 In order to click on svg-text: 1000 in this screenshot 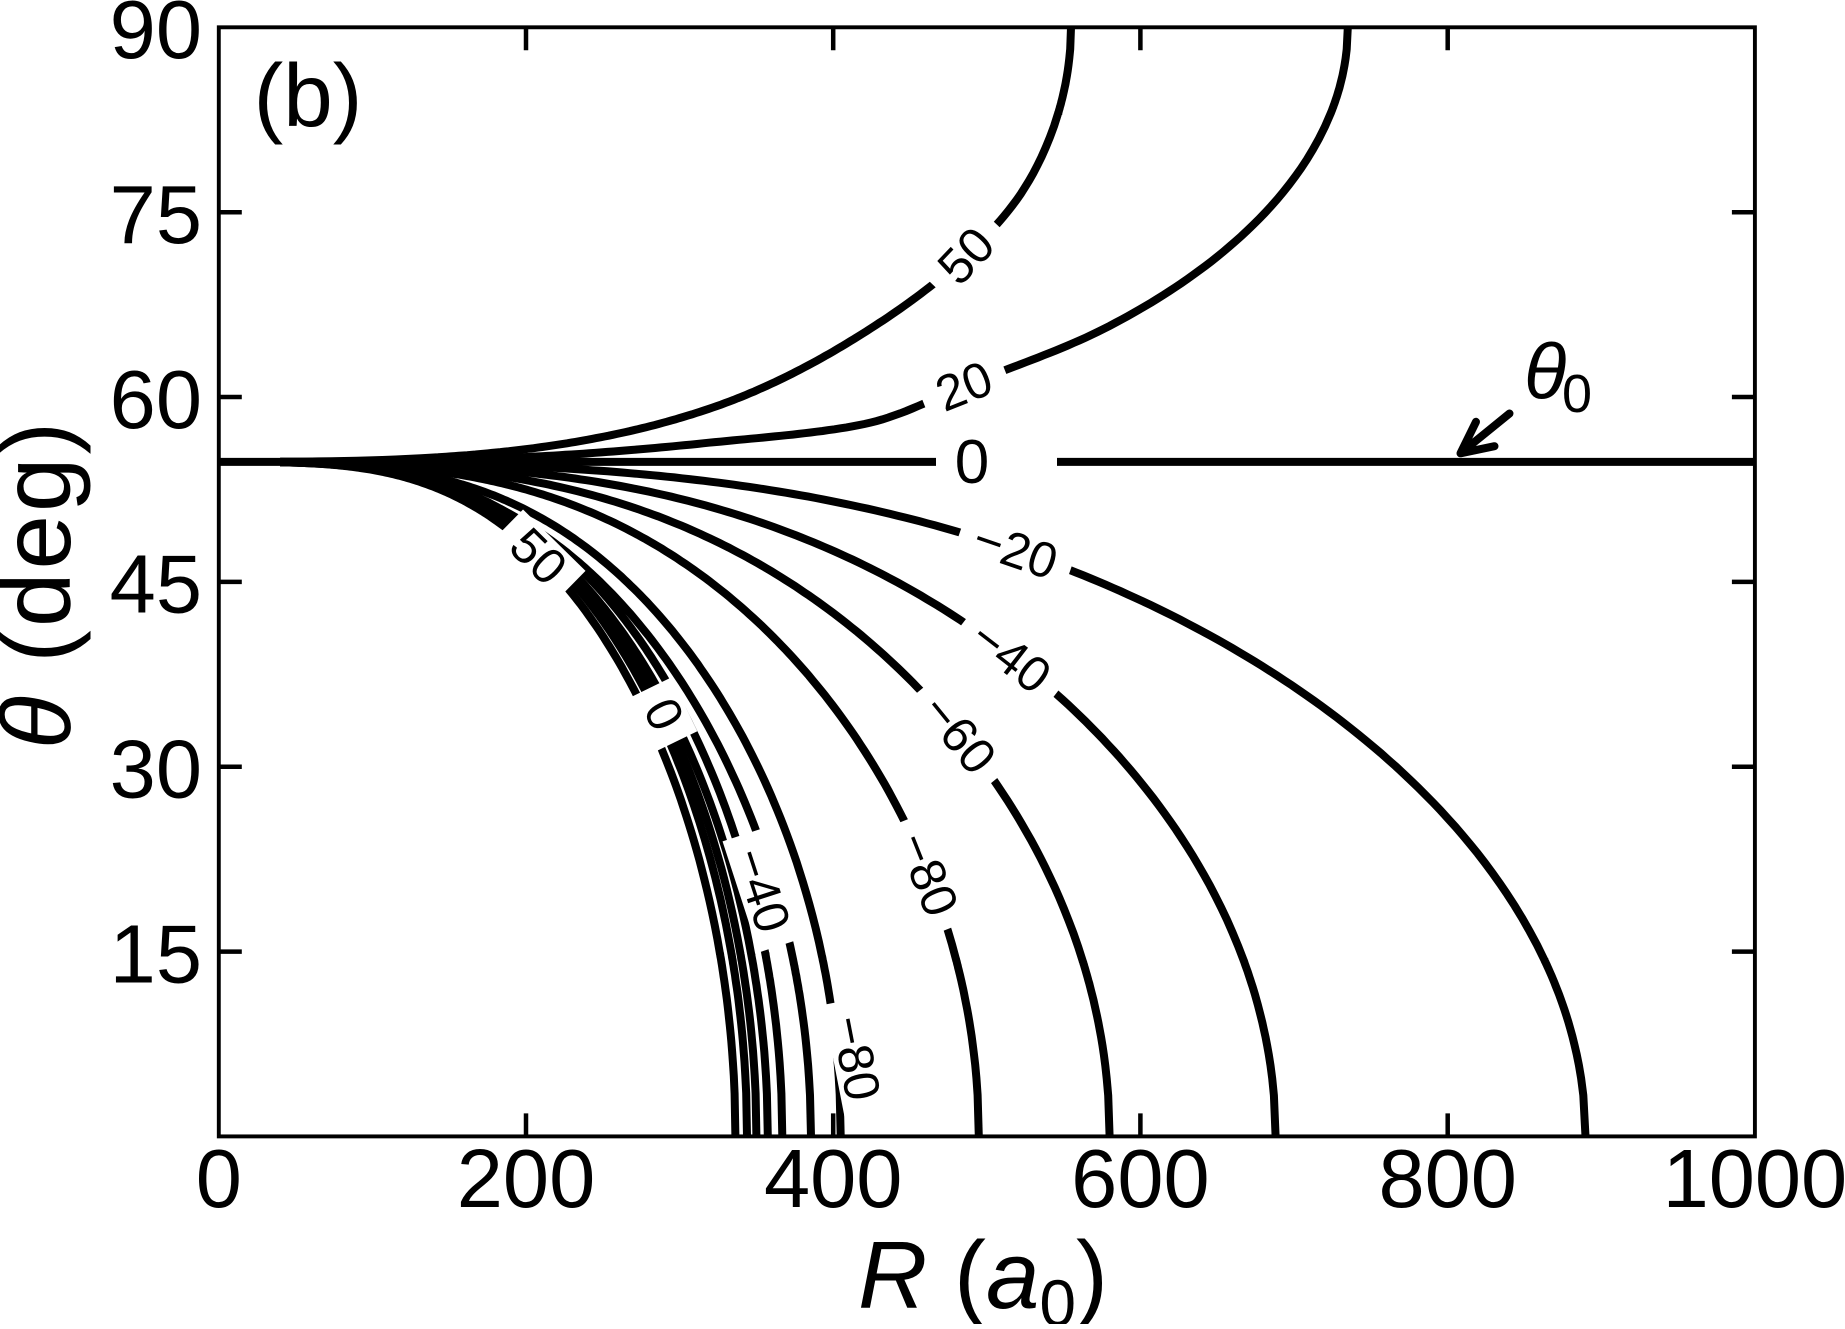, I will do `click(1754, 1178)`.